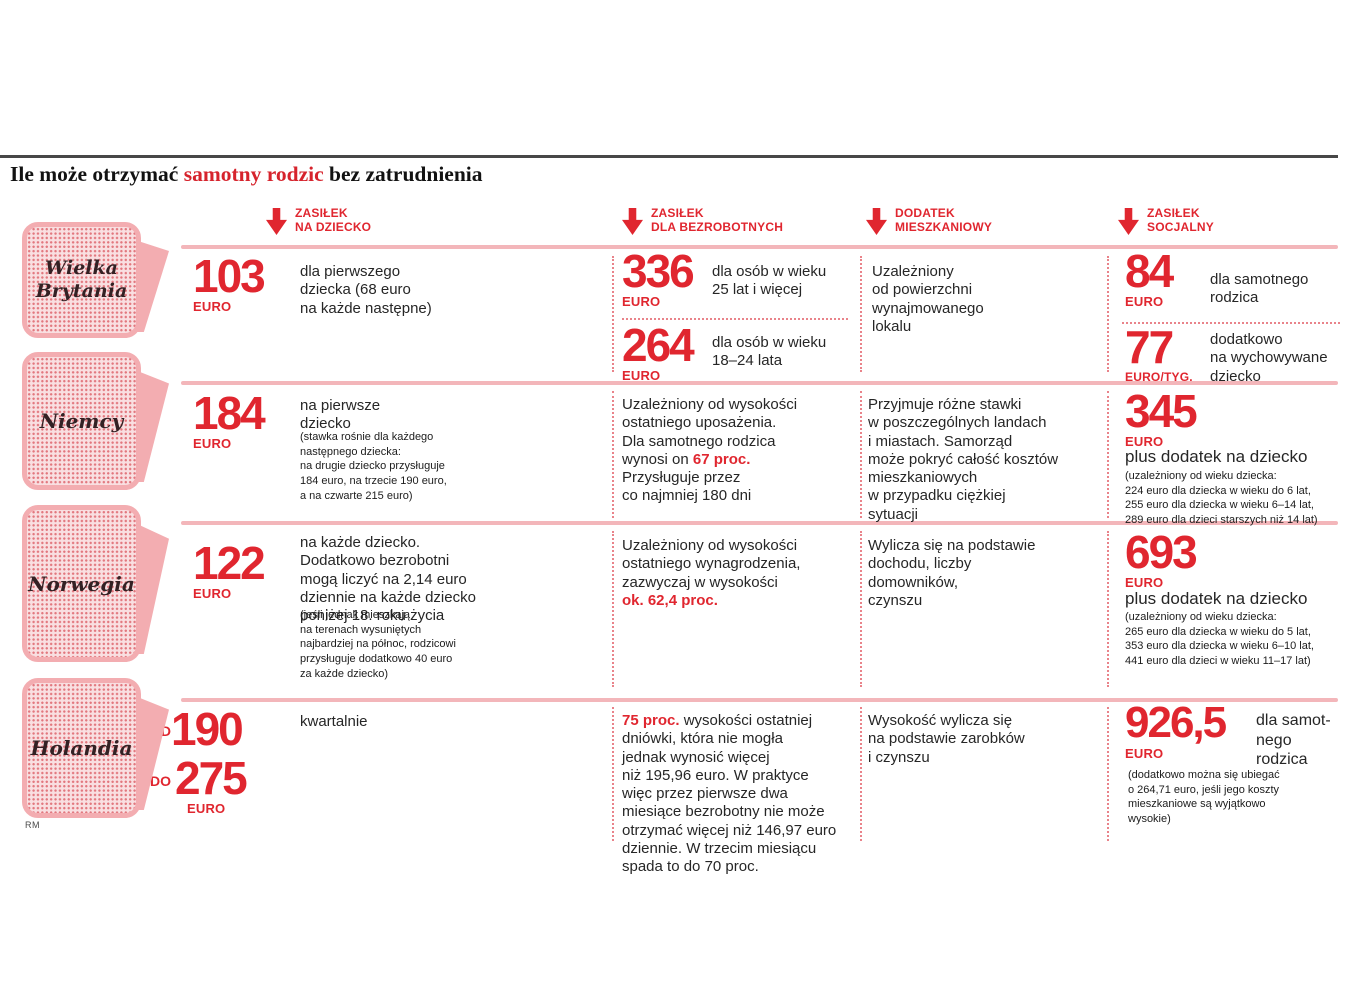  I want to click on highlight-percentage: 67 proc., so click(721, 459).